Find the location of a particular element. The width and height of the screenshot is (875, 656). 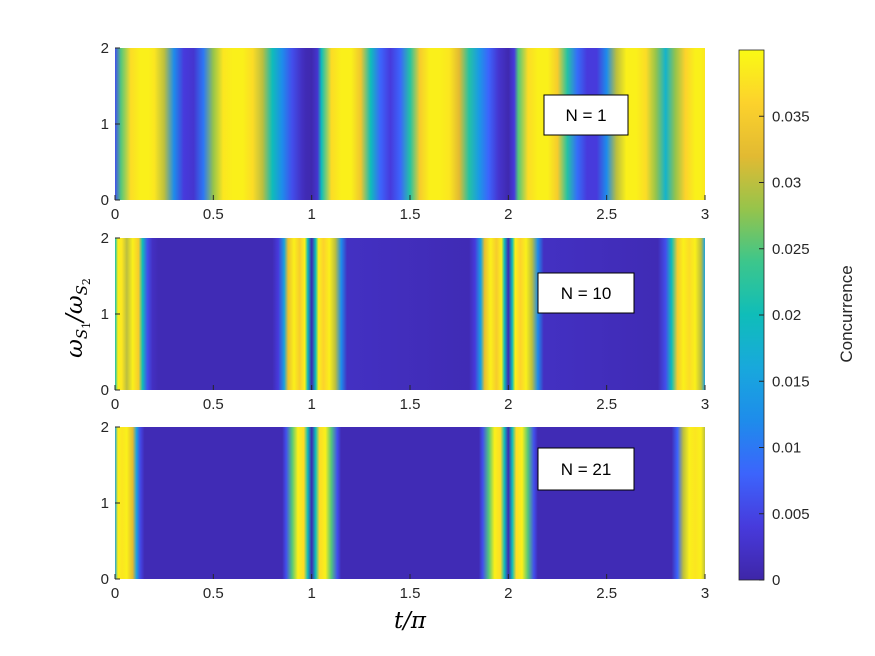

annotation-text: N = 10 is located at coordinates (586, 293).